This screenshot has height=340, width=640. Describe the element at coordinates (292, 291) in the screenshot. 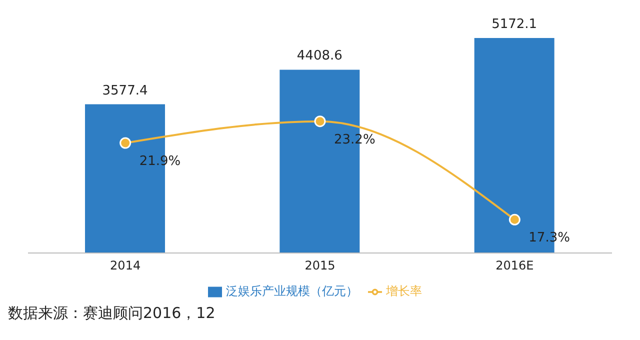

I see `legend-label: 泛娱乐产业规模（亿元）` at that location.